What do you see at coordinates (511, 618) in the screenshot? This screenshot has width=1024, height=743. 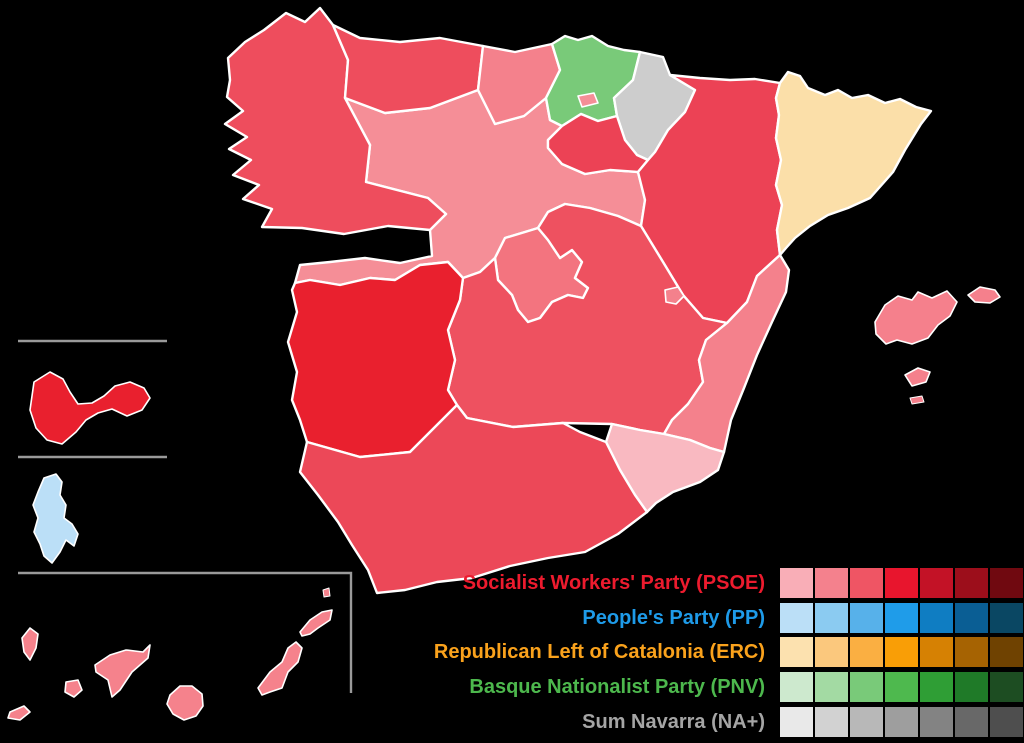 I see `legend-row-pp: People's Party (PP)` at bounding box center [511, 618].